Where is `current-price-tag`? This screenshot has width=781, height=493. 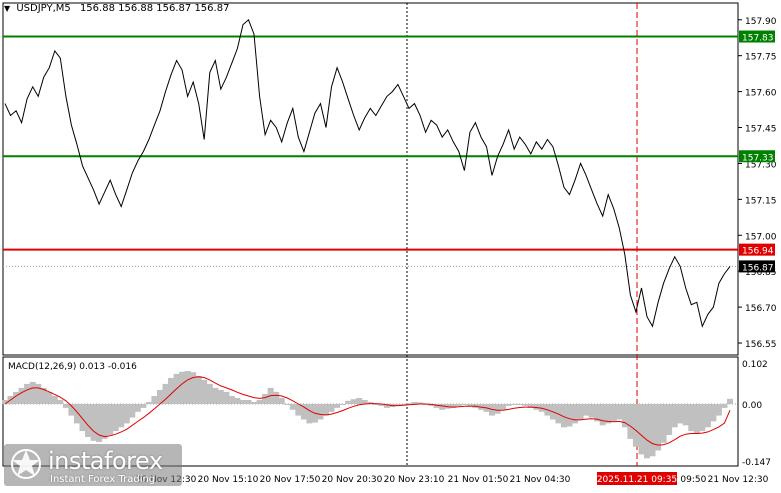
current-price-tag is located at coordinates (757, 266).